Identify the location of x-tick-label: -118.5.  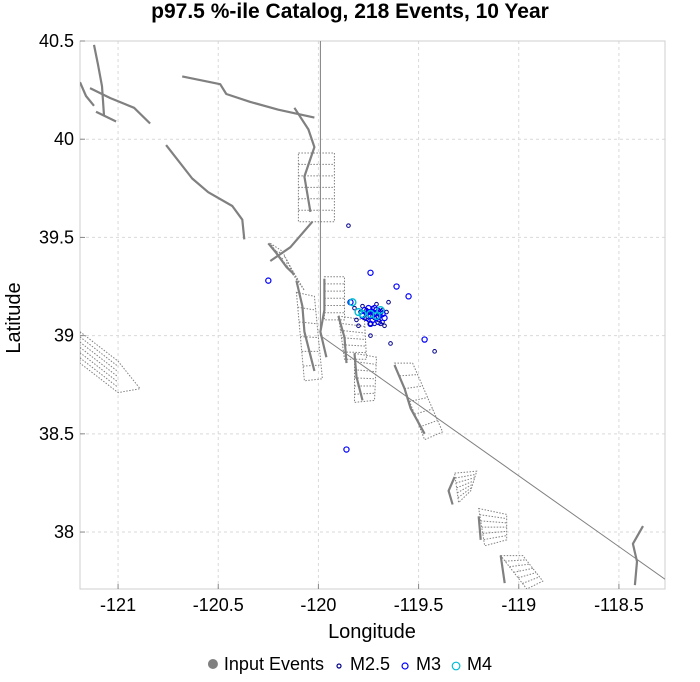
(619, 605).